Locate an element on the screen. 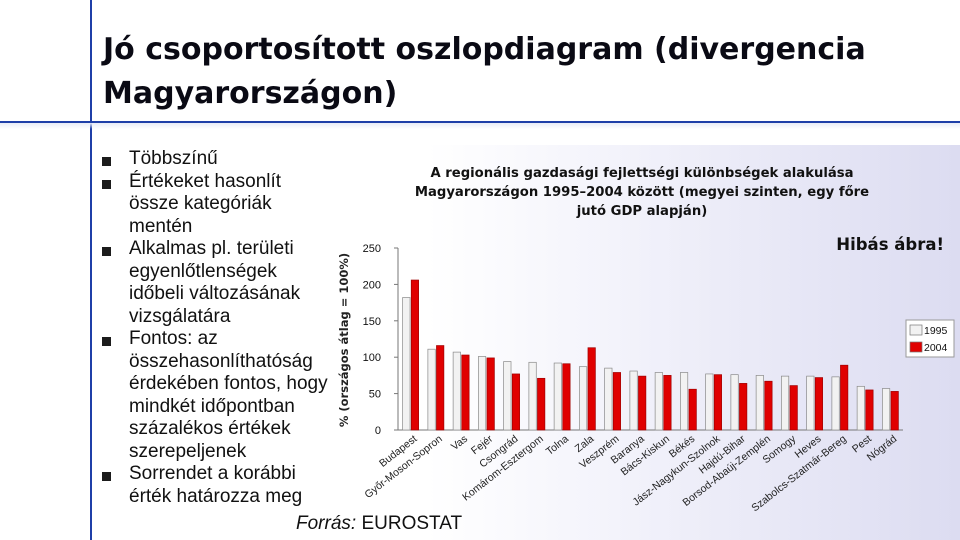 The height and width of the screenshot is (540, 960). y-tick-label: 100 is located at coordinates (372, 358).